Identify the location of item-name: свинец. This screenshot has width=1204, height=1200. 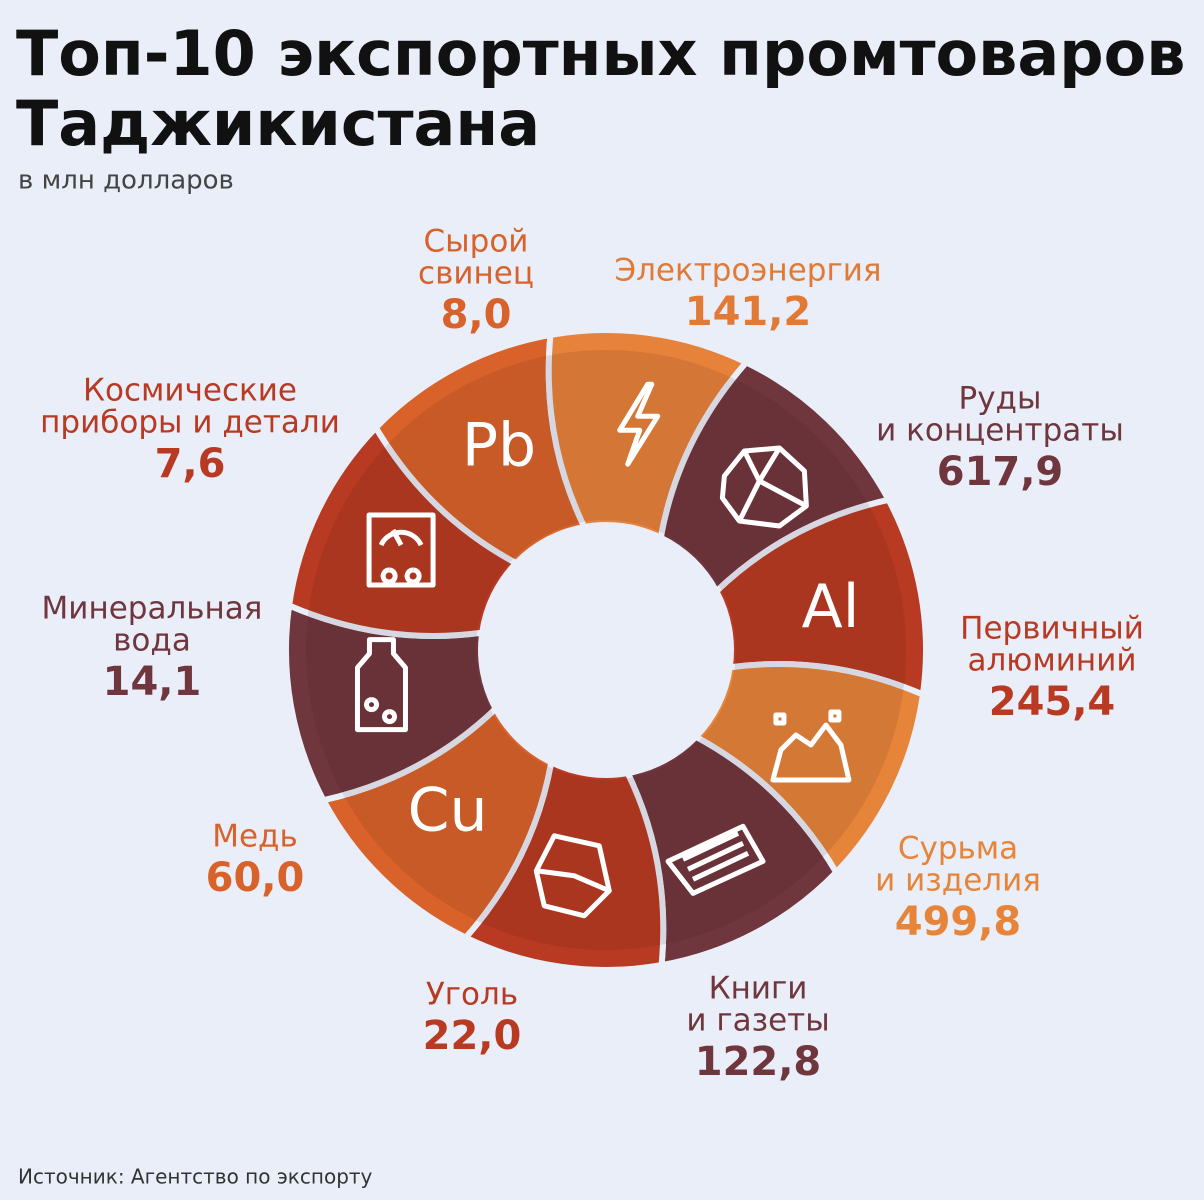
(476, 274).